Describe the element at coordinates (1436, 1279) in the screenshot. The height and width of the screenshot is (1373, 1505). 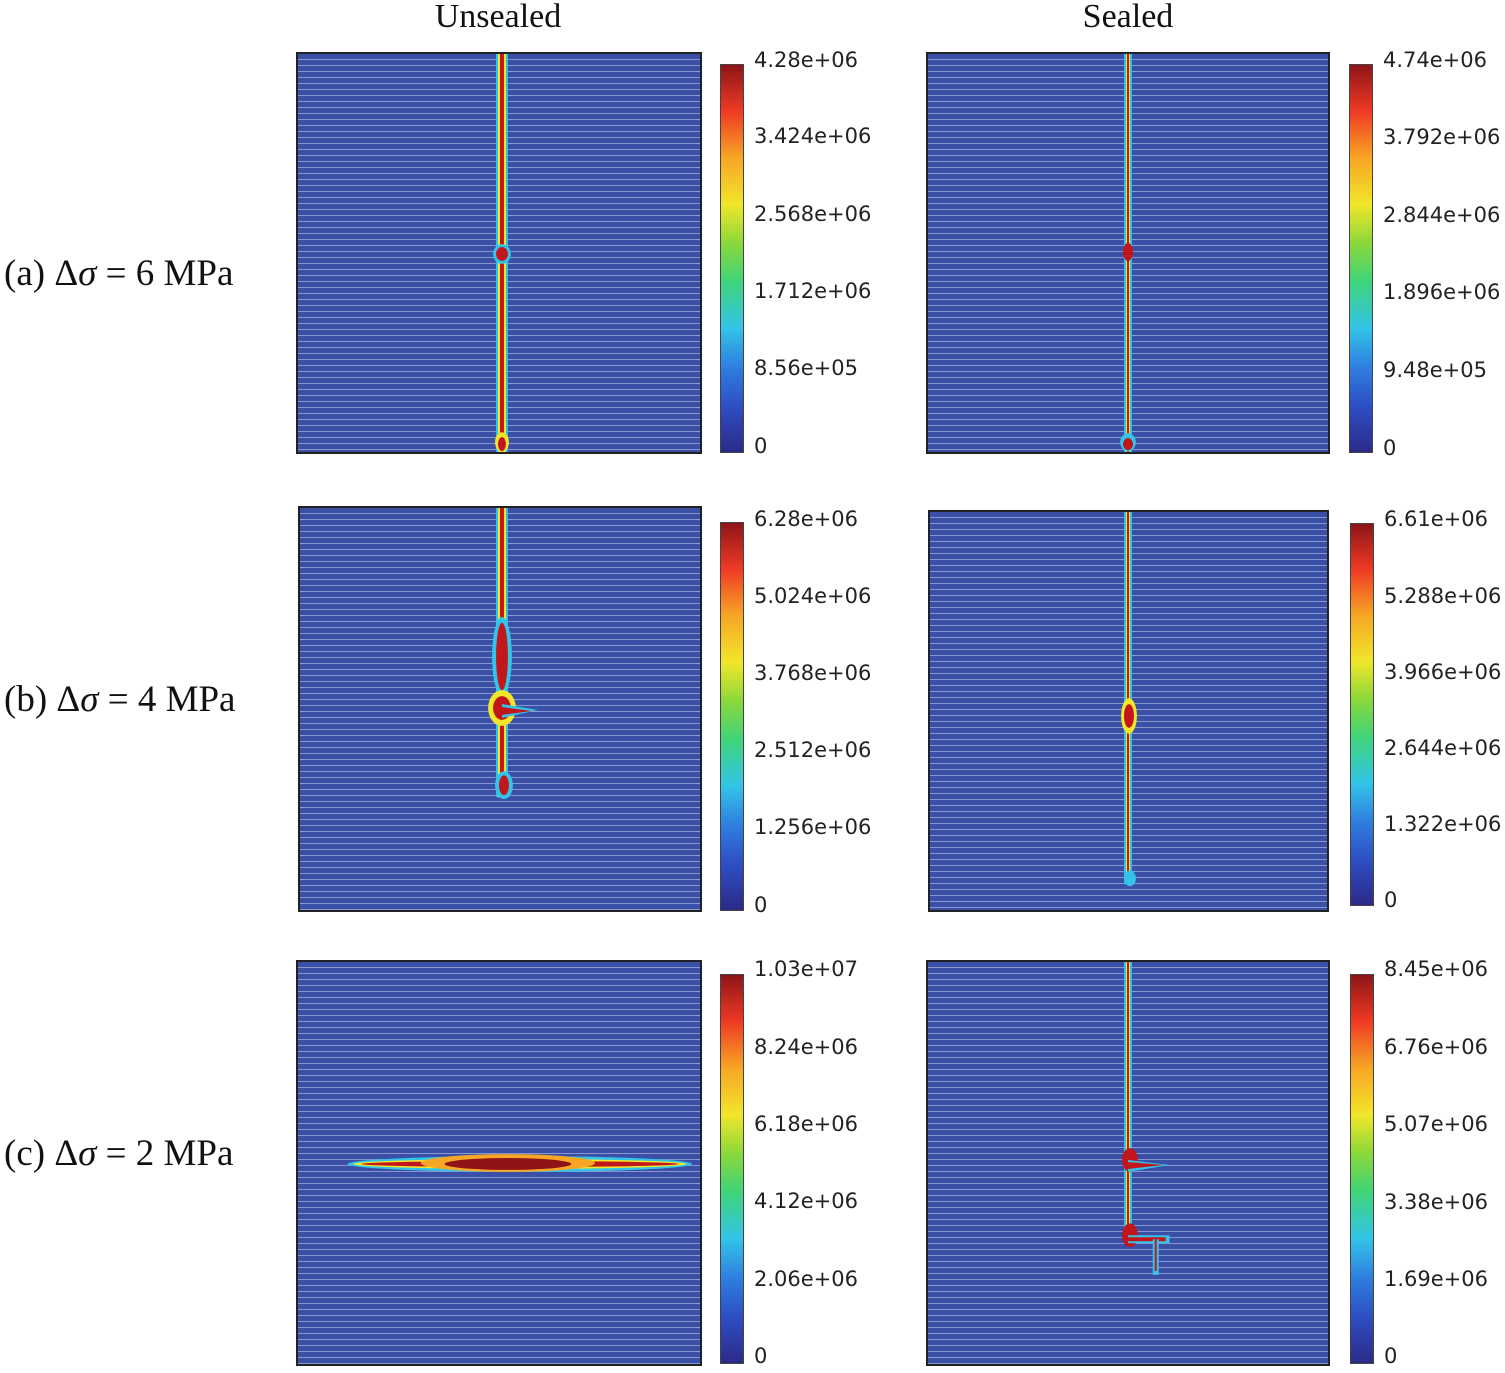
I see `tick-label: 1.69e+06` at that location.